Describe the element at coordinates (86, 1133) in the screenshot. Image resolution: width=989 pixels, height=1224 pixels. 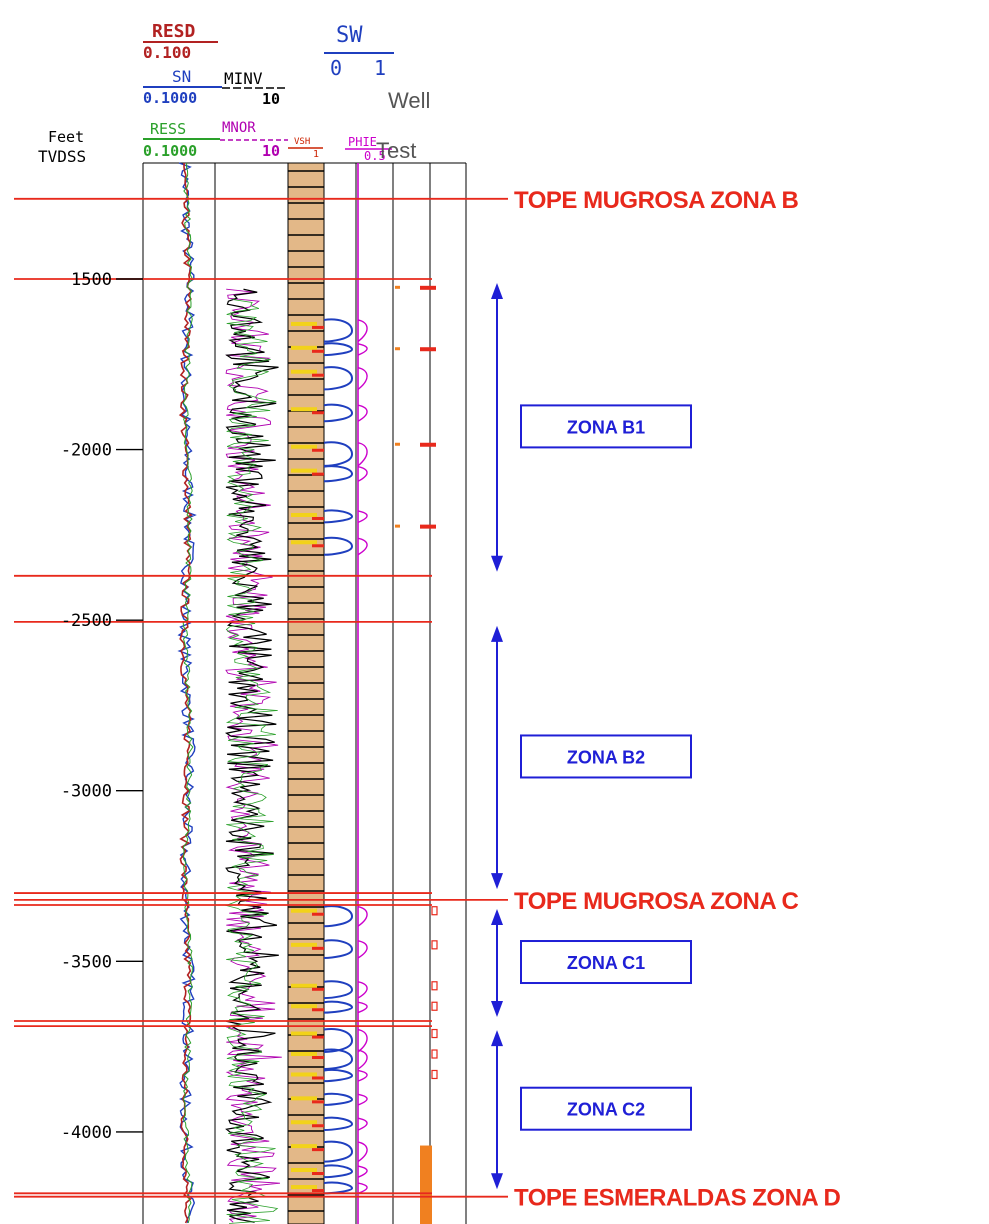
I see `depth-tick-label: -4000` at that location.